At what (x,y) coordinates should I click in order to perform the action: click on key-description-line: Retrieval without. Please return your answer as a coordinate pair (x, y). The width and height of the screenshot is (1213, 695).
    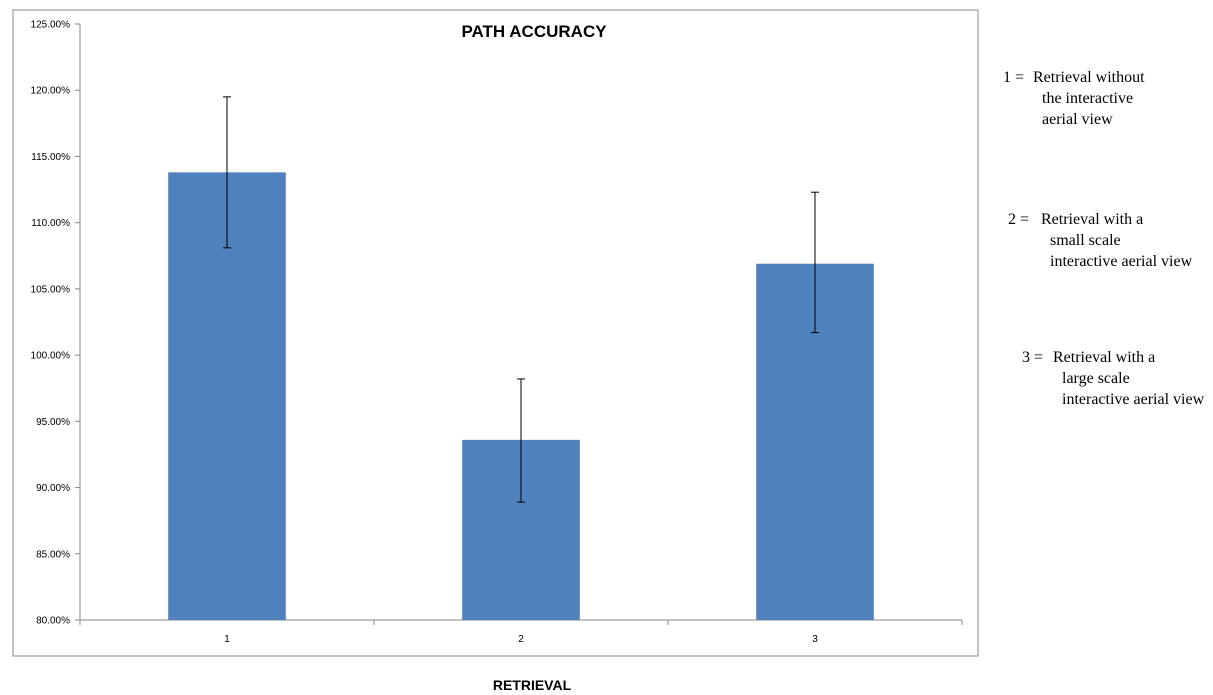
    Looking at the image, I should click on (1089, 77).